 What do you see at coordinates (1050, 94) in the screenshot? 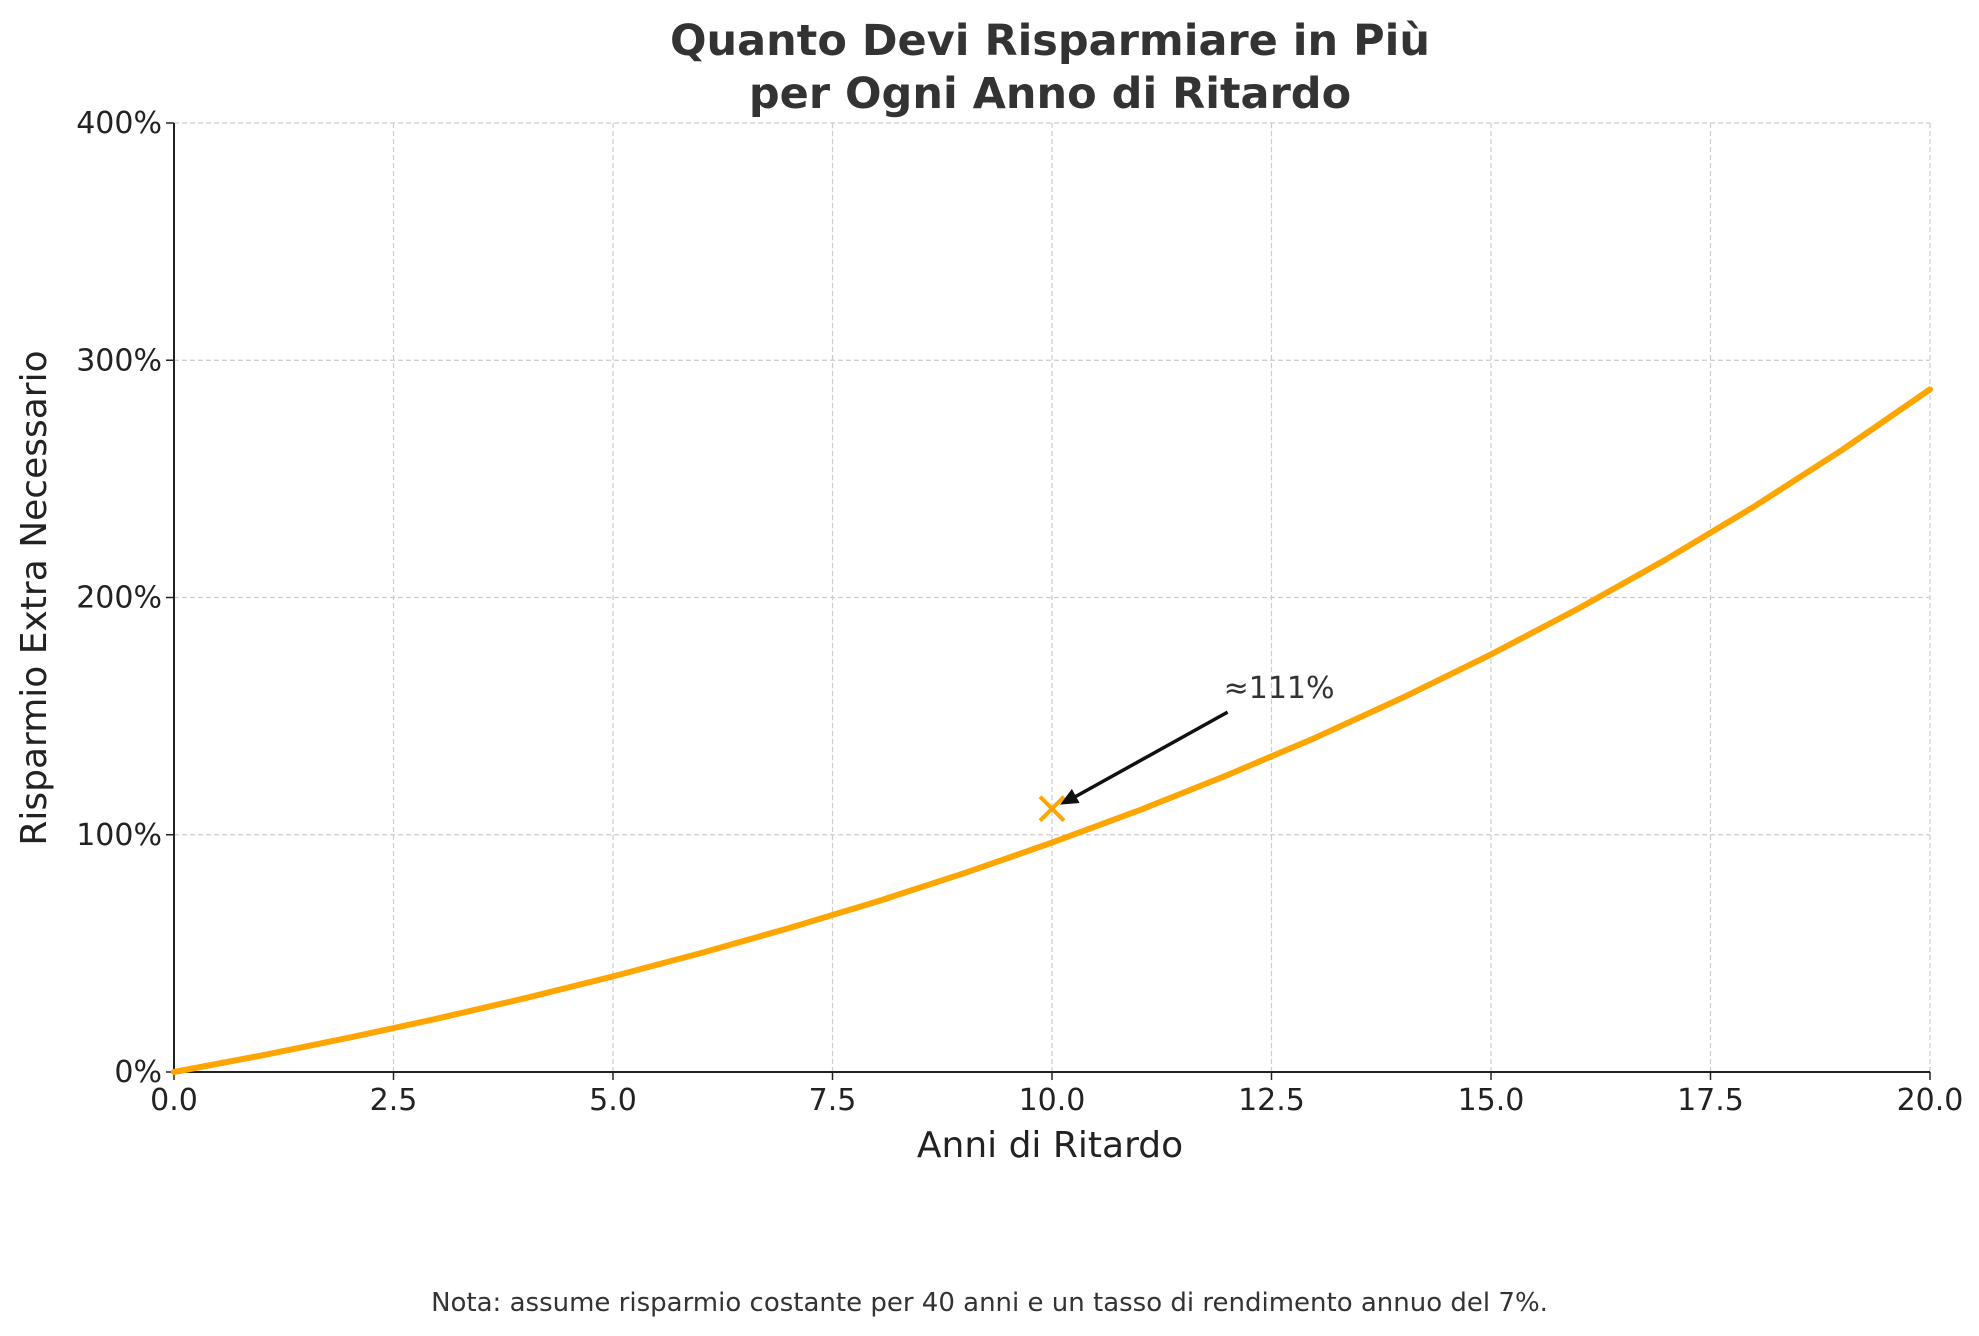
I see `chart-title-line2: per Ogni Anno di Ritardo` at bounding box center [1050, 94].